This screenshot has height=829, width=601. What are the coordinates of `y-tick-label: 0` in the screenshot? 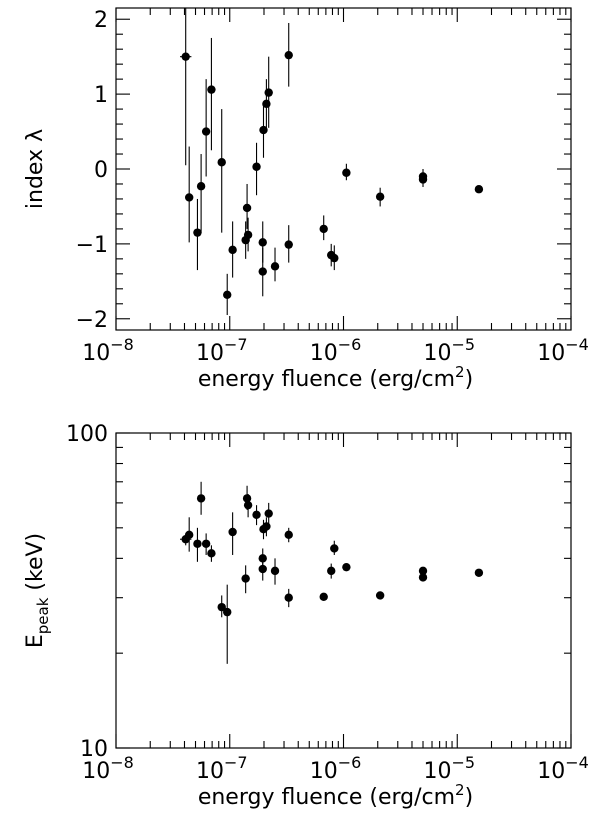 It's located at (101, 170).